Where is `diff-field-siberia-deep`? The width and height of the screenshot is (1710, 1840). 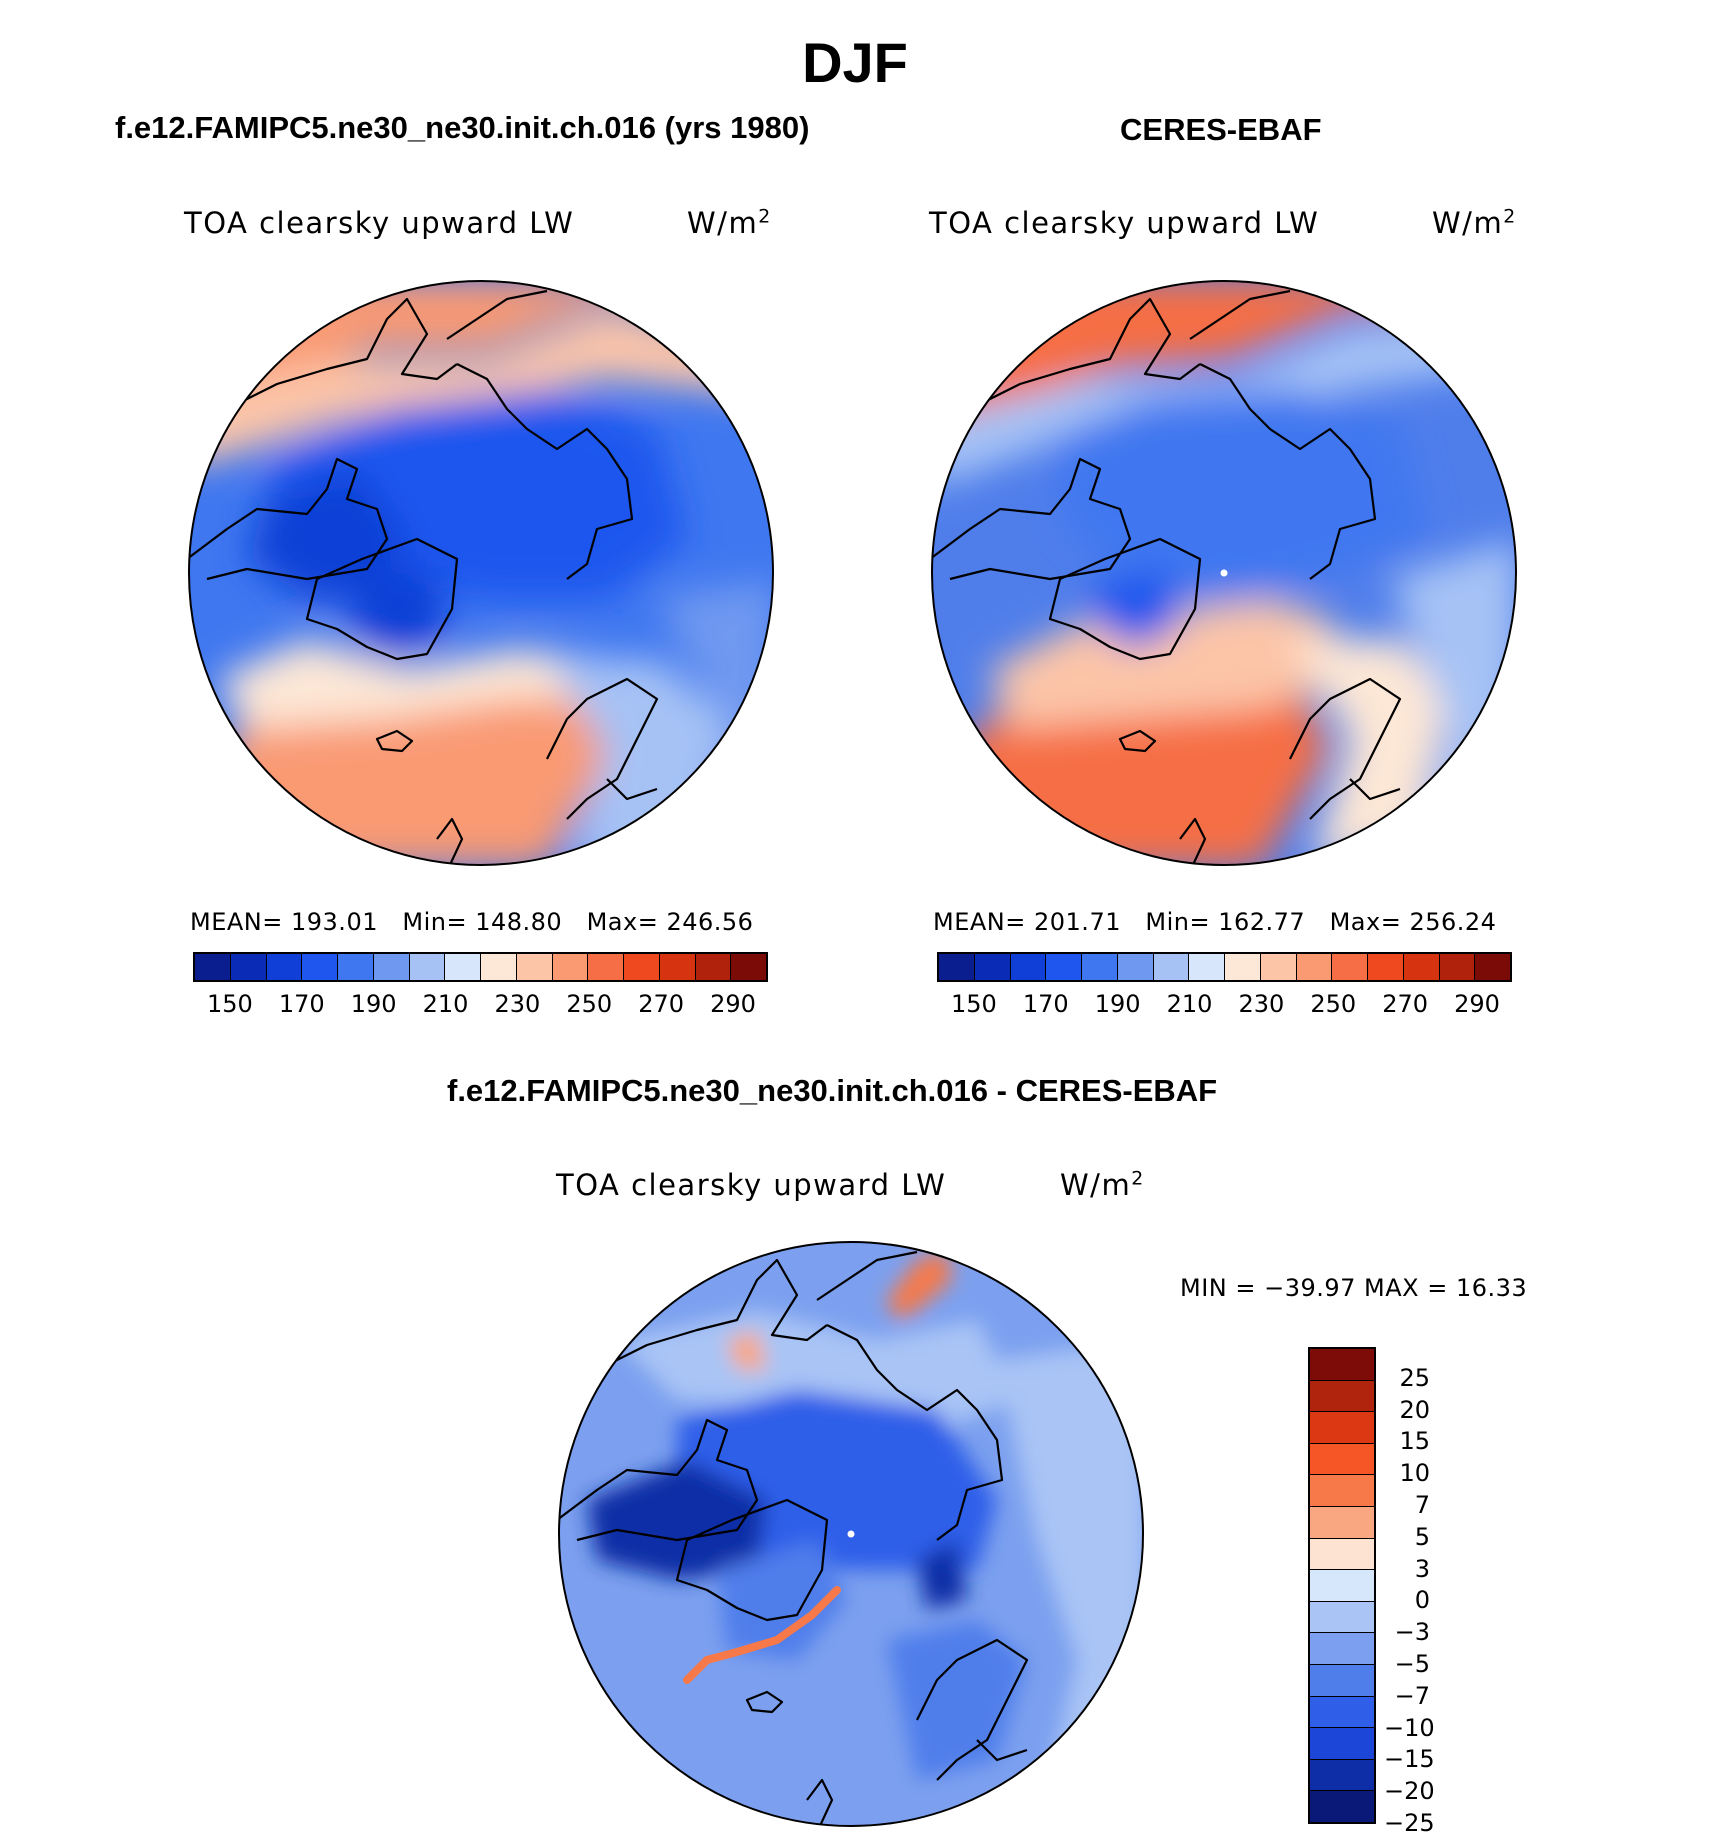
diff-field-siberia-deep is located at coordinates (942, 1575).